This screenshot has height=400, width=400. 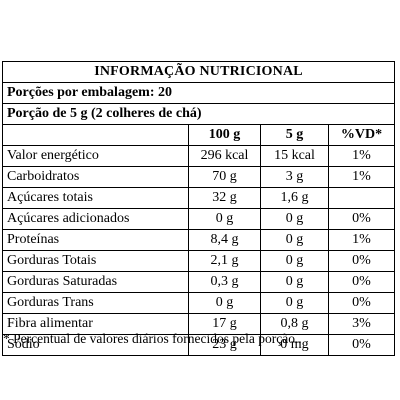 What do you see at coordinates (224, 261) in the screenshot?
I see `nutrient-per-100g: 2,1 g` at bounding box center [224, 261].